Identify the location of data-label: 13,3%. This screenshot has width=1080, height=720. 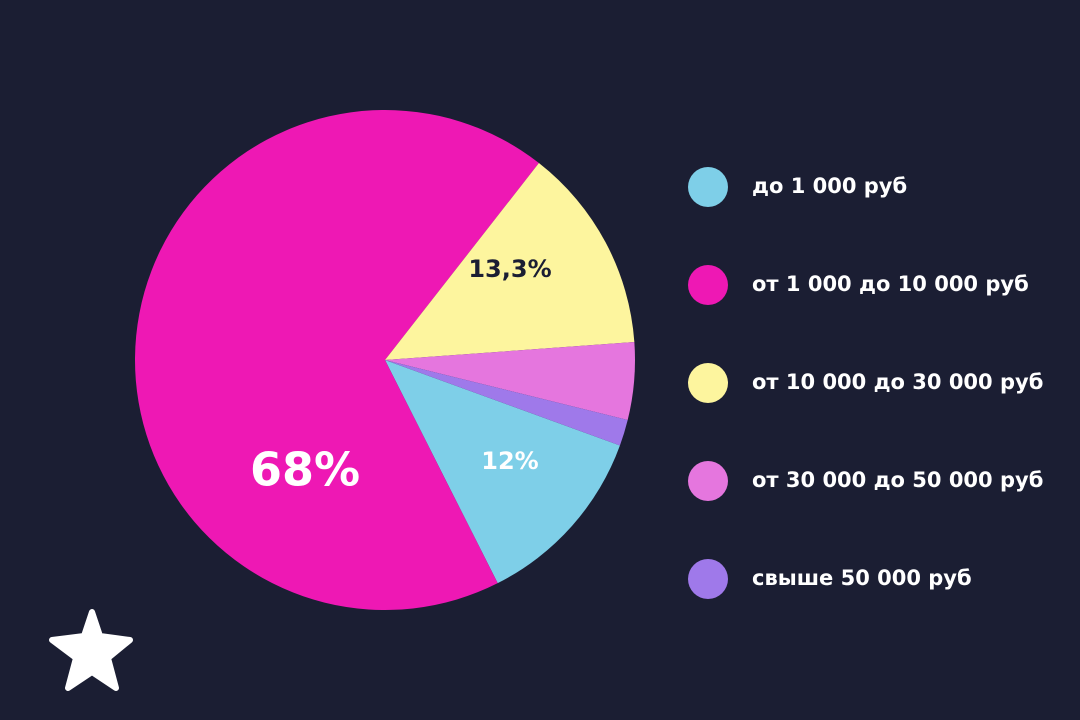
(509, 269).